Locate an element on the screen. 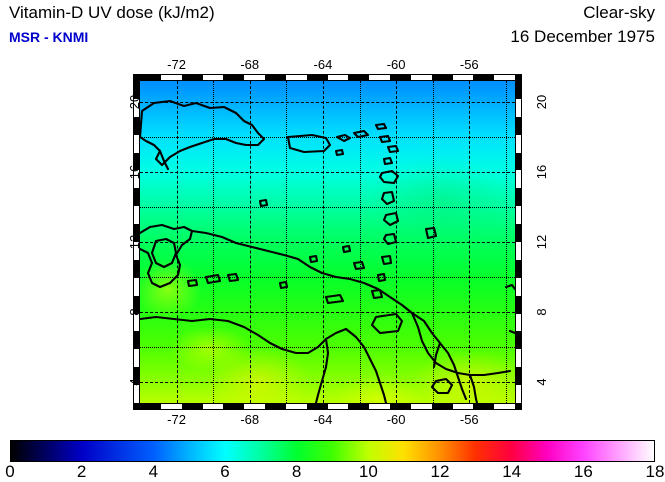 Image resolution: width=665 pixels, height=482 pixels. x-axis-tick-label-top: -56 is located at coordinates (469, 64).